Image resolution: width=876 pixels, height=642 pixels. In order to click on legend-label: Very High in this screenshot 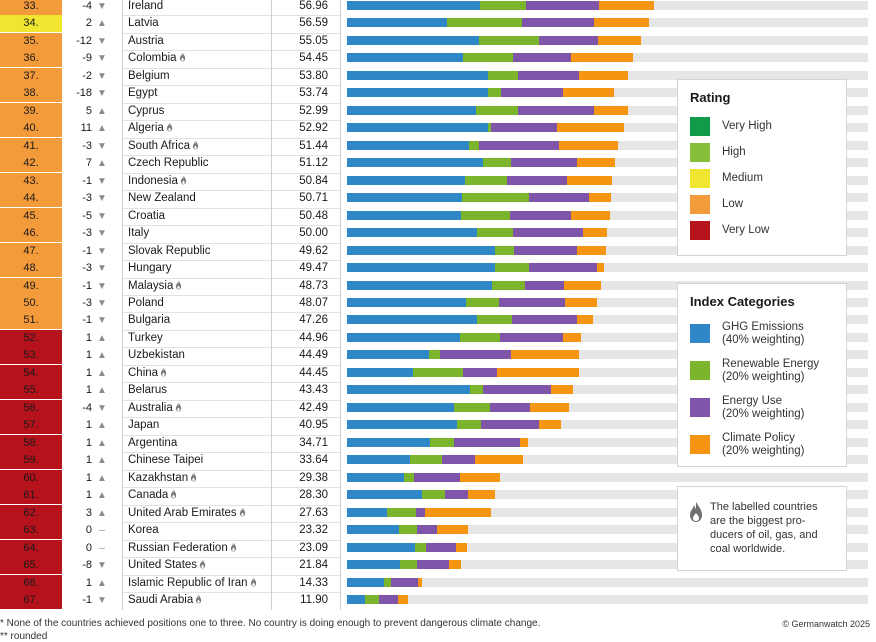, I will do `click(747, 126)`.